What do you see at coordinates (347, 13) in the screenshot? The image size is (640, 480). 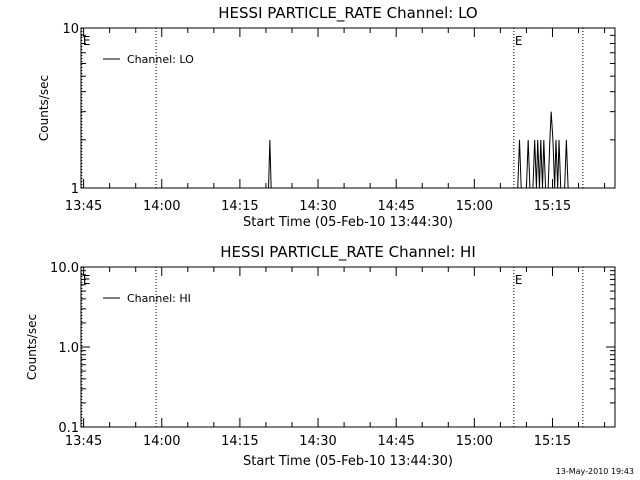 I see `panel-1-title: HESSI PARTICLE_RATE Channel: LO` at bounding box center [347, 13].